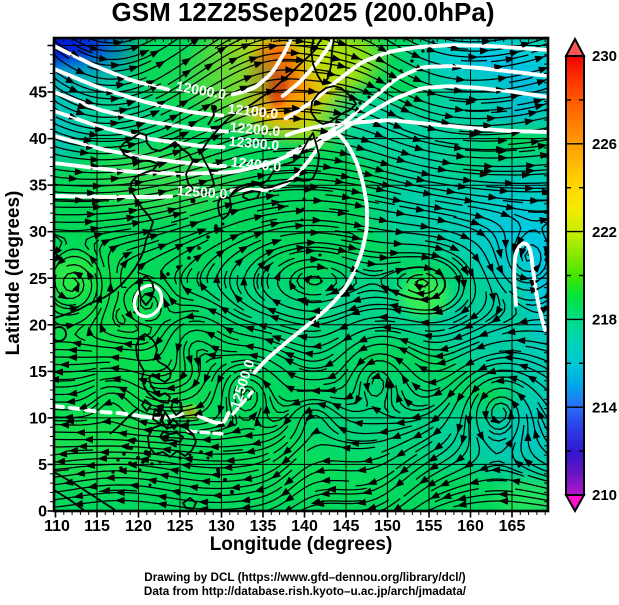 Image resolution: width=619 pixels, height=605 pixels. I want to click on svg-text: 20, so click(38, 325).